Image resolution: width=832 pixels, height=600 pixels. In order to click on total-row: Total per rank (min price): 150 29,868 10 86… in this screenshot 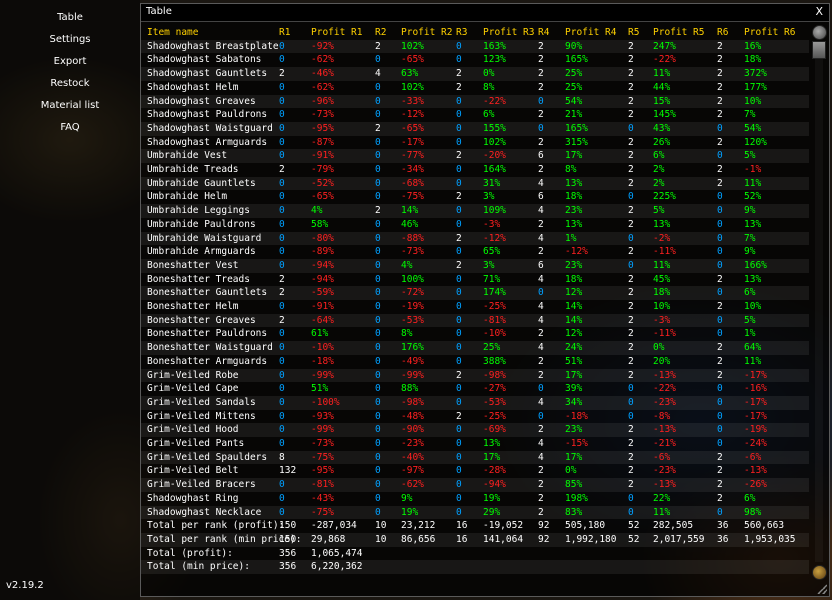, I will do `click(475, 539)`.